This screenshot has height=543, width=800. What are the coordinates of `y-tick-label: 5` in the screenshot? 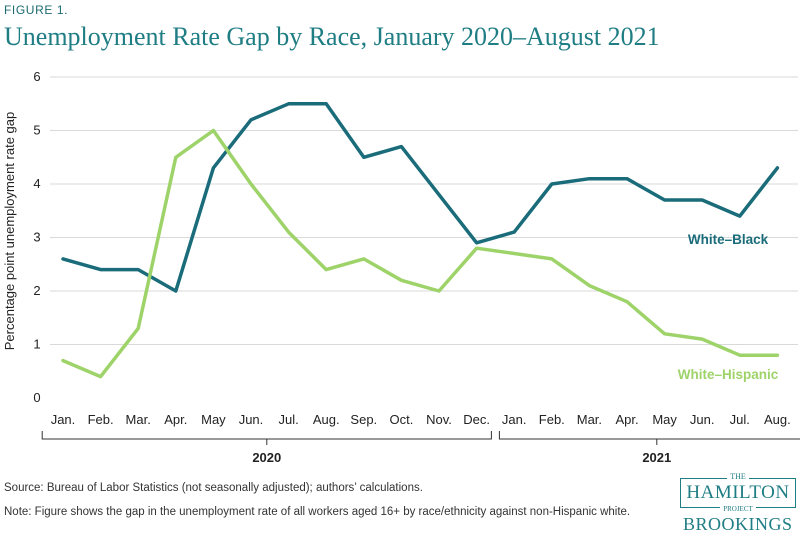 It's located at (36, 130).